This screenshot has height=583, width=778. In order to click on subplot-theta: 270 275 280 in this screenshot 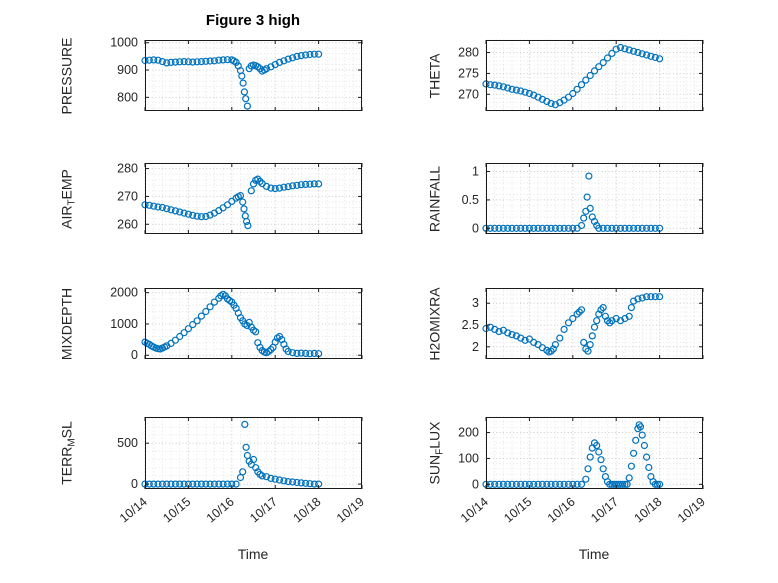, I will do `click(581, 75)`.